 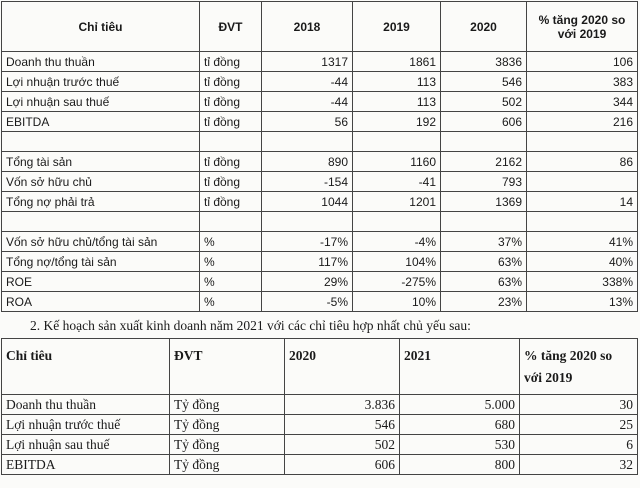 I want to click on table-cell: 25, so click(x=578, y=424).